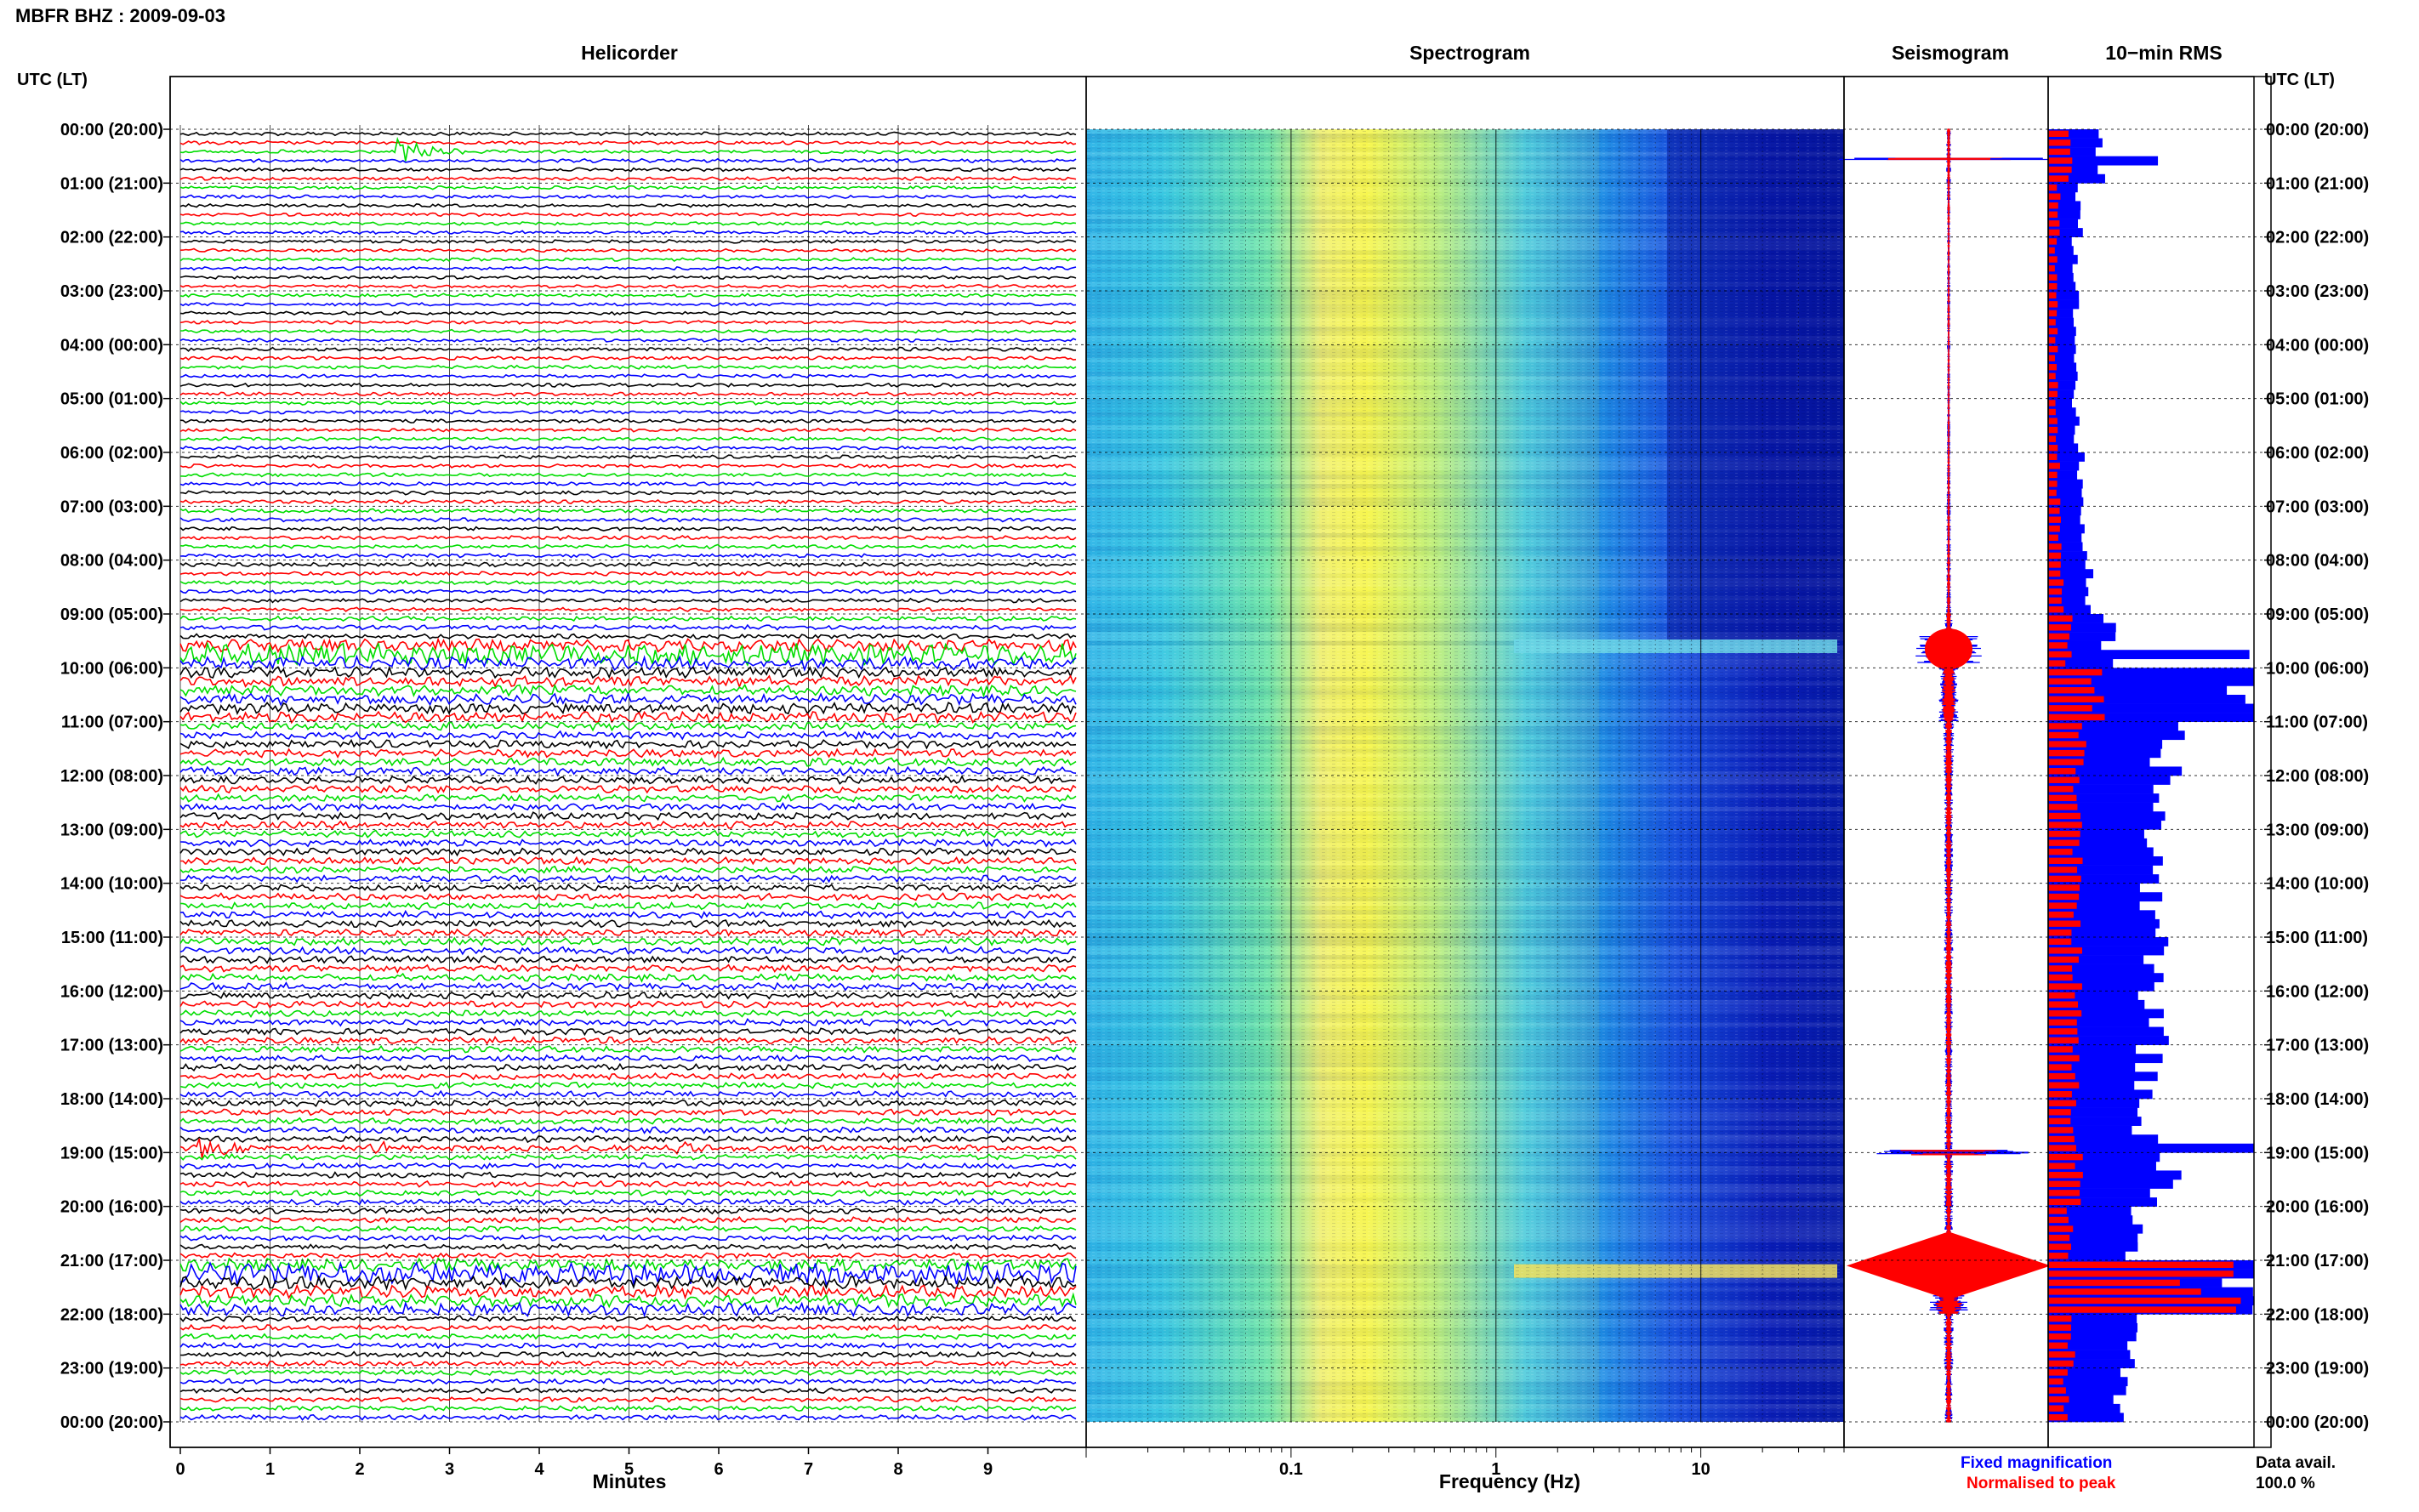  What do you see at coordinates (111, 1314) in the screenshot?
I see `time-label: 22:00 (18:00)` at bounding box center [111, 1314].